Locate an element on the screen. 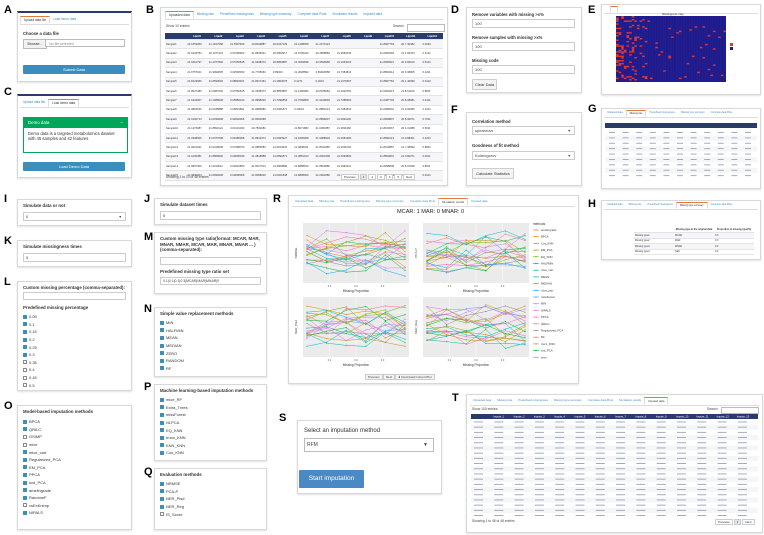 The height and width of the screenshot is (535, 764). checkbox-extra-trees: Extra_Trees is located at coordinates (174, 408).